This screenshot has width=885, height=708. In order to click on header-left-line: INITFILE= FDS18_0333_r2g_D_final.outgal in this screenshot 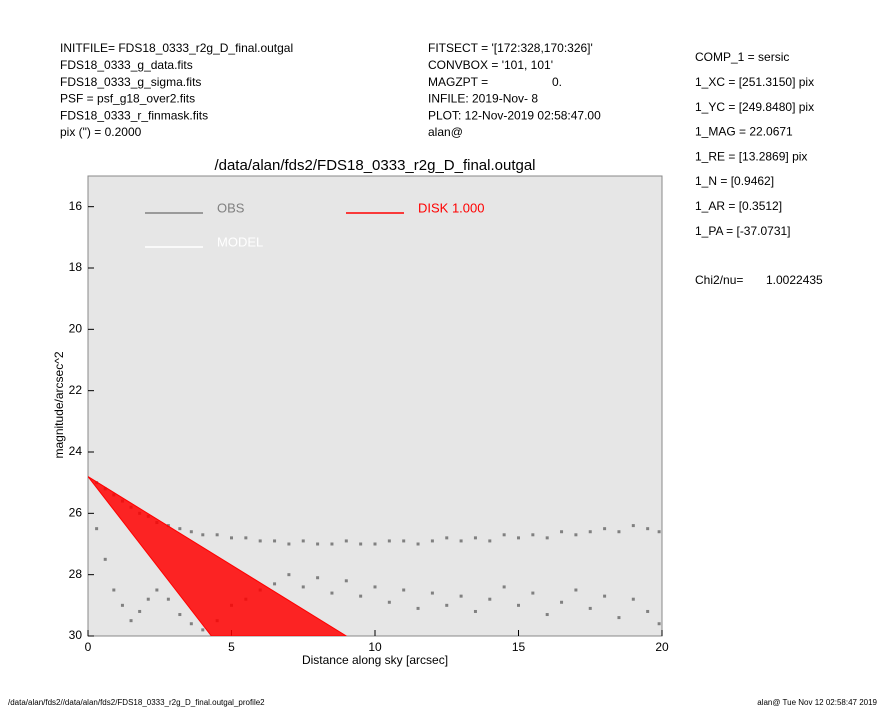, I will do `click(176, 48)`.